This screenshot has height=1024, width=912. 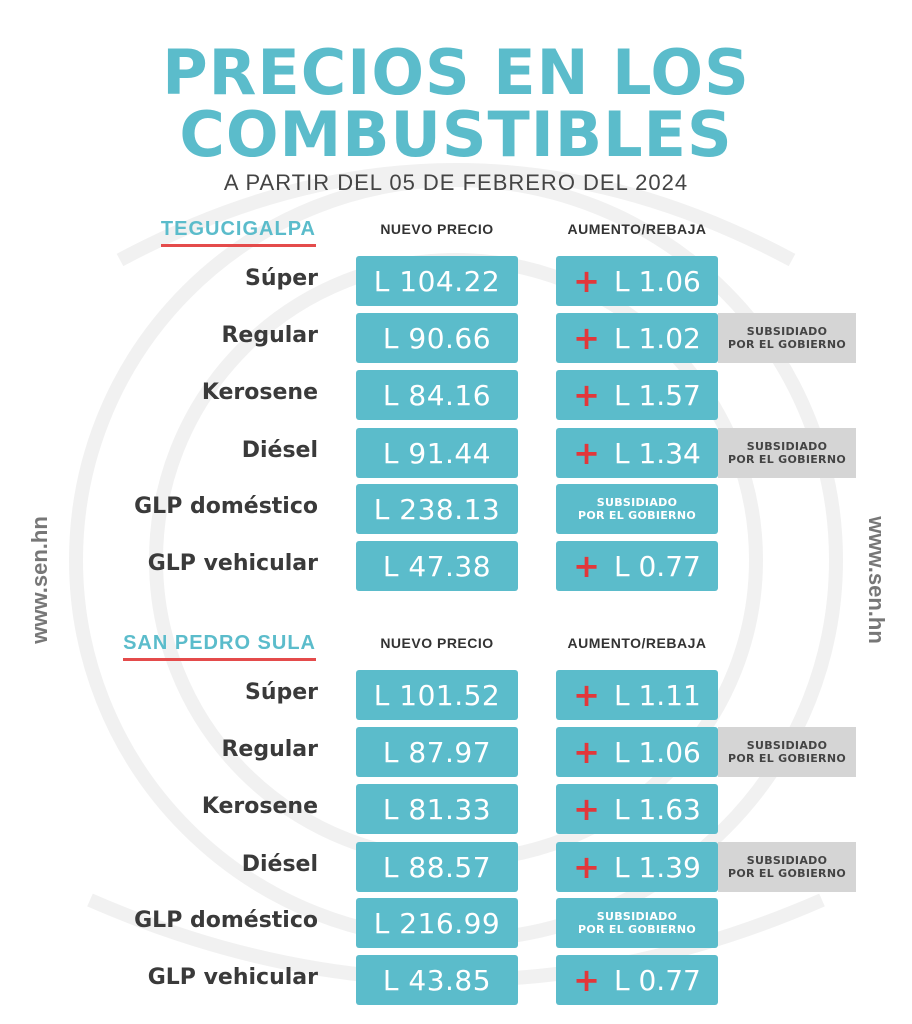 What do you see at coordinates (657, 695) in the screenshot?
I see `change-amount: L 1.11` at bounding box center [657, 695].